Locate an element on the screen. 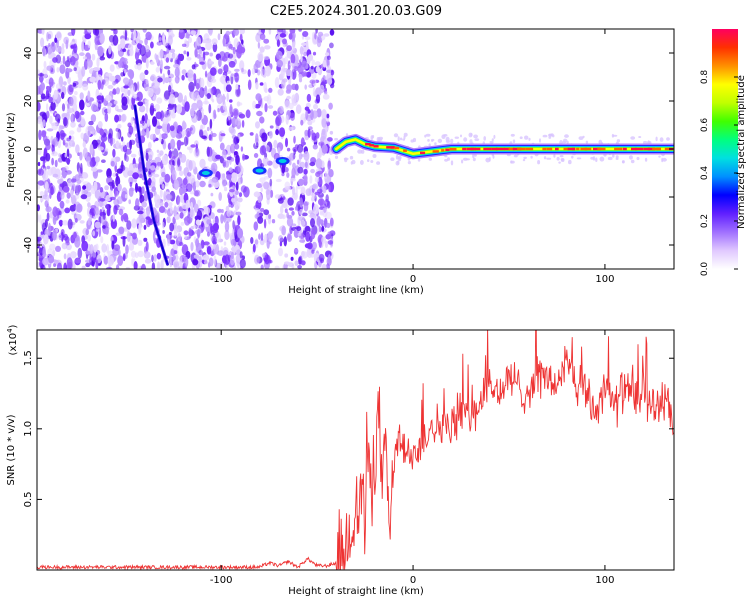  colorbar-tick-label: 0.2 is located at coordinates (705, 221).